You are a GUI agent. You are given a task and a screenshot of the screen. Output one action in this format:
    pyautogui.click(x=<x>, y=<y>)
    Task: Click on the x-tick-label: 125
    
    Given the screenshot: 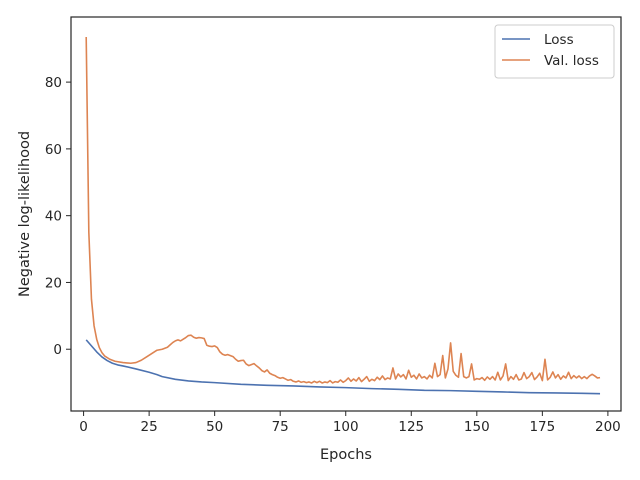 What is the action you would take?
    pyautogui.click(x=411, y=427)
    